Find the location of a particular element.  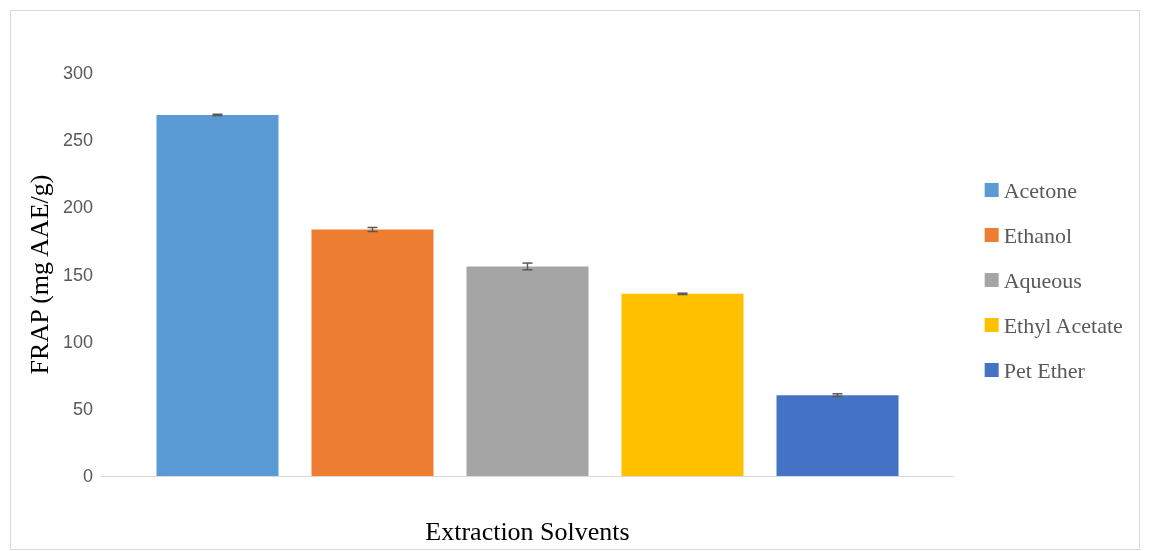

legend-label: Pet Ether is located at coordinates (1044, 370).